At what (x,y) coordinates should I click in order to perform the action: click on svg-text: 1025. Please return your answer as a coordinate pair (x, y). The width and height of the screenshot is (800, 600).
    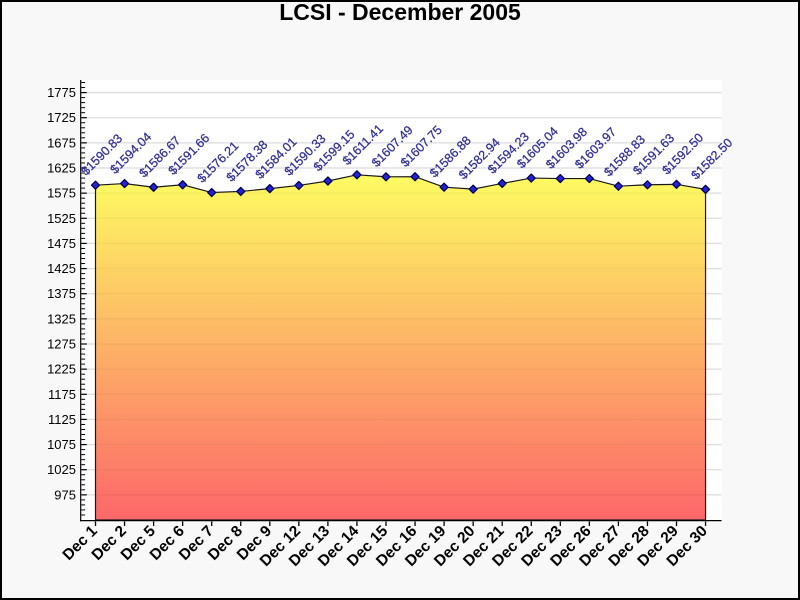
    Looking at the image, I should click on (61, 469).